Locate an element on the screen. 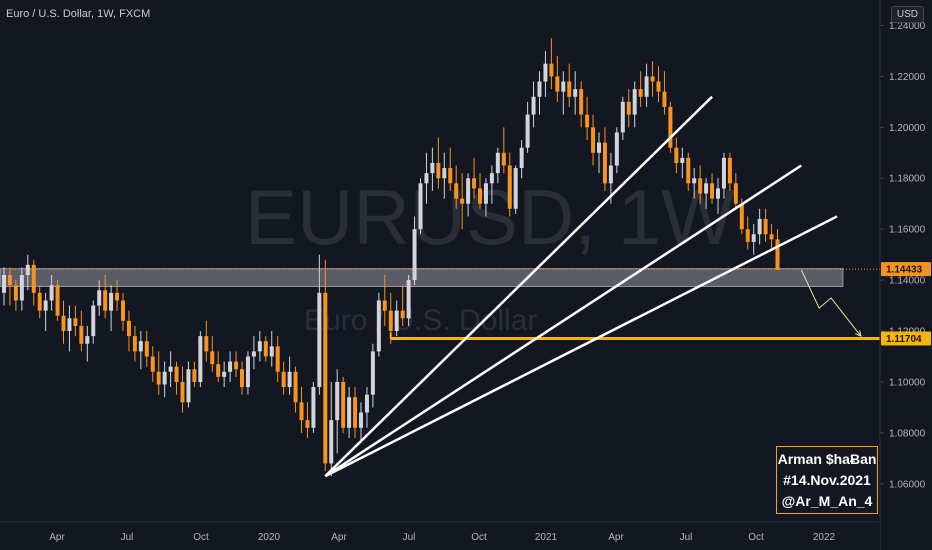  currency-button: USD is located at coordinates (907, 14).